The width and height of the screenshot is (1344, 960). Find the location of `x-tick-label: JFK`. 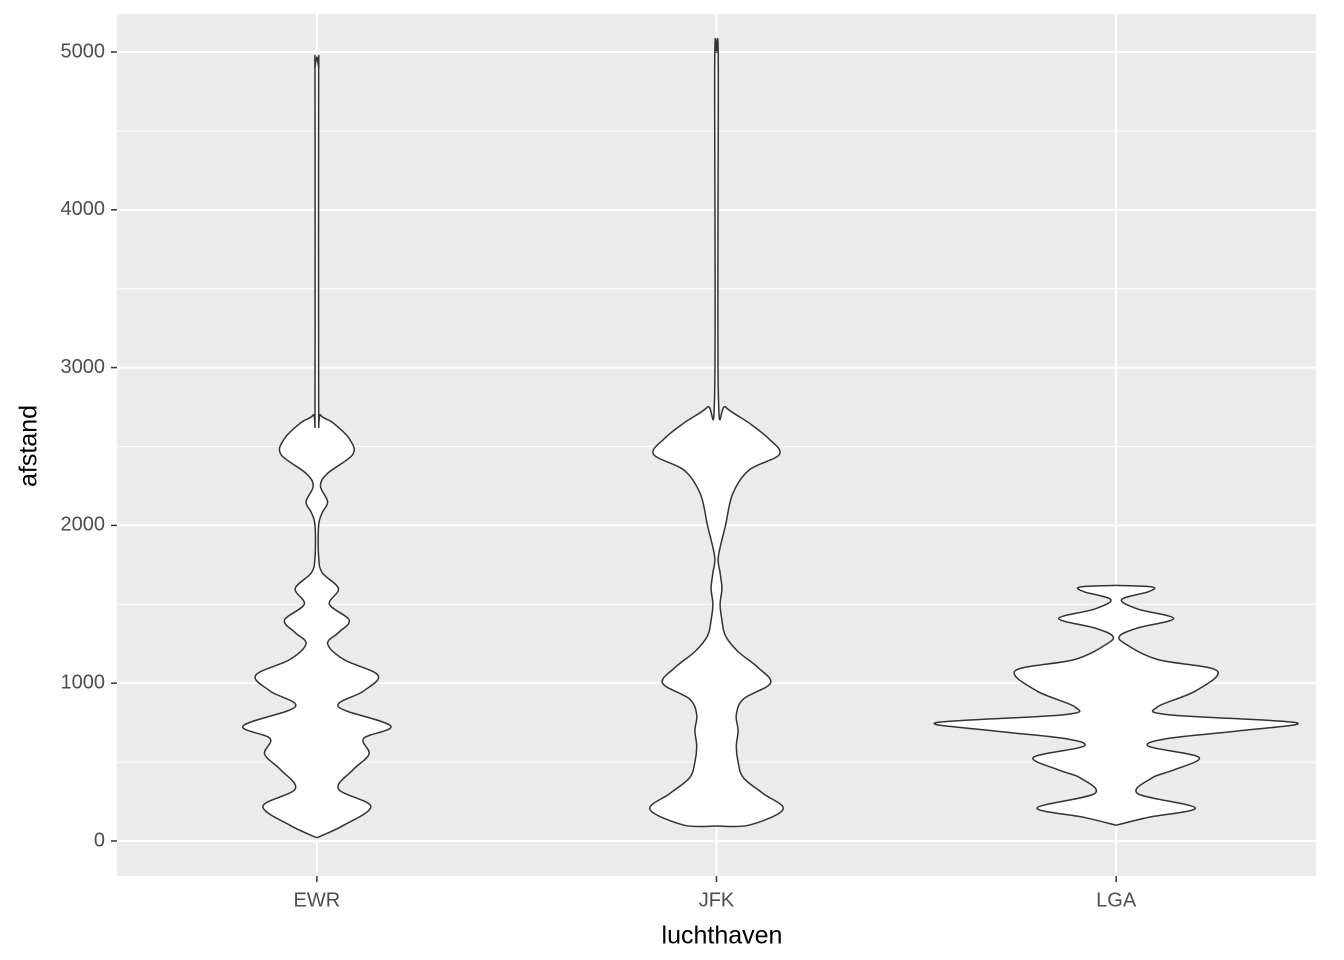

x-tick-label: JFK is located at coordinates (717, 900).